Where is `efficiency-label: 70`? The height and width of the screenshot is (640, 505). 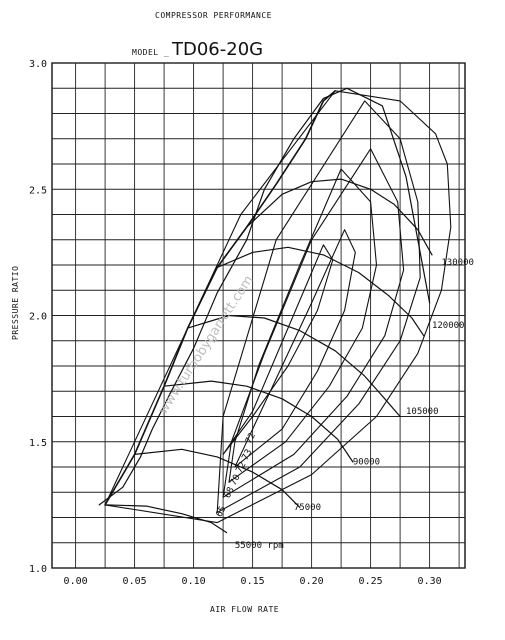
efficiency-label: 70 is located at coordinates (236, 480).